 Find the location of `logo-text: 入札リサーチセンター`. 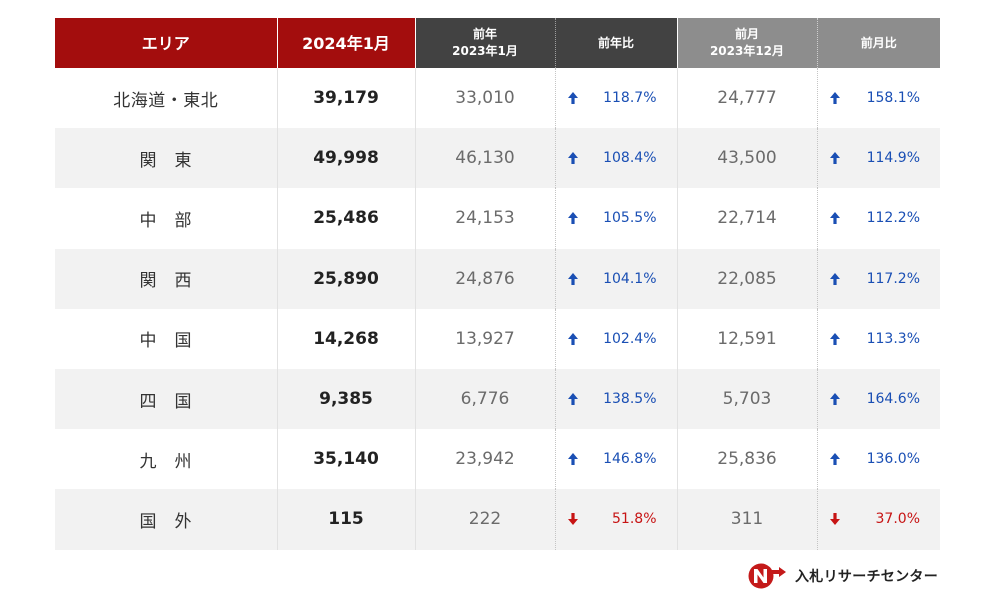

logo-text: 入札リサーチセンター is located at coordinates (866, 577).